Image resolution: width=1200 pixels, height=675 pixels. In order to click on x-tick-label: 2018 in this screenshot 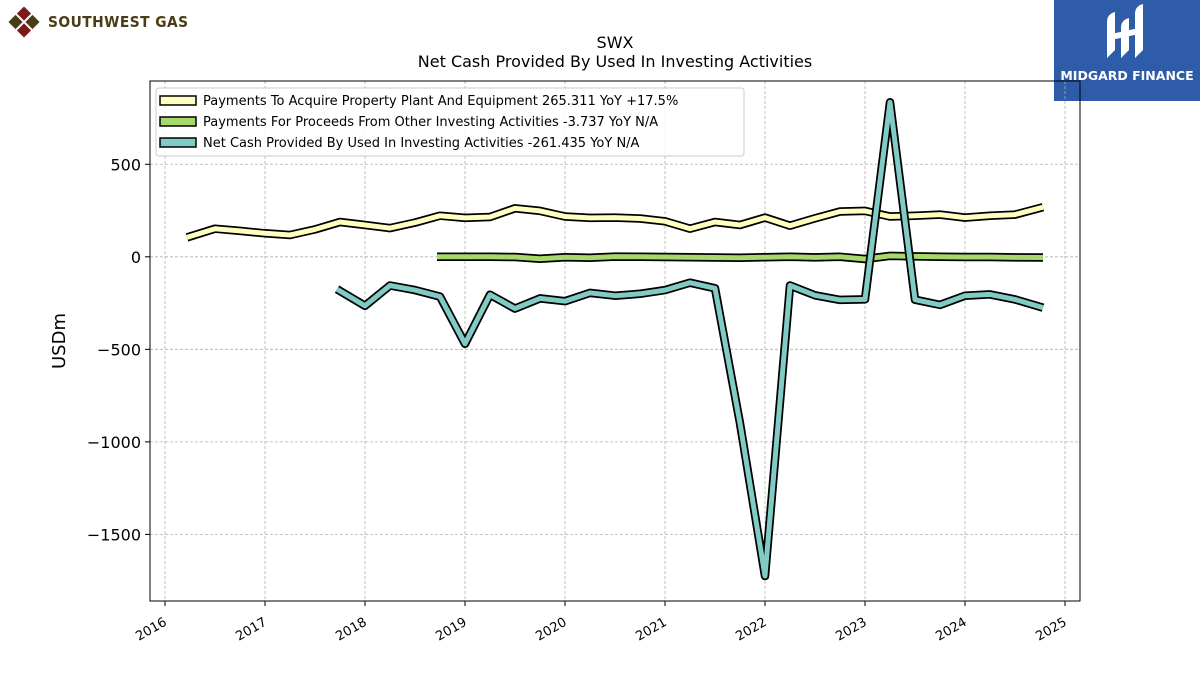, I will do `click(351, 630)`.